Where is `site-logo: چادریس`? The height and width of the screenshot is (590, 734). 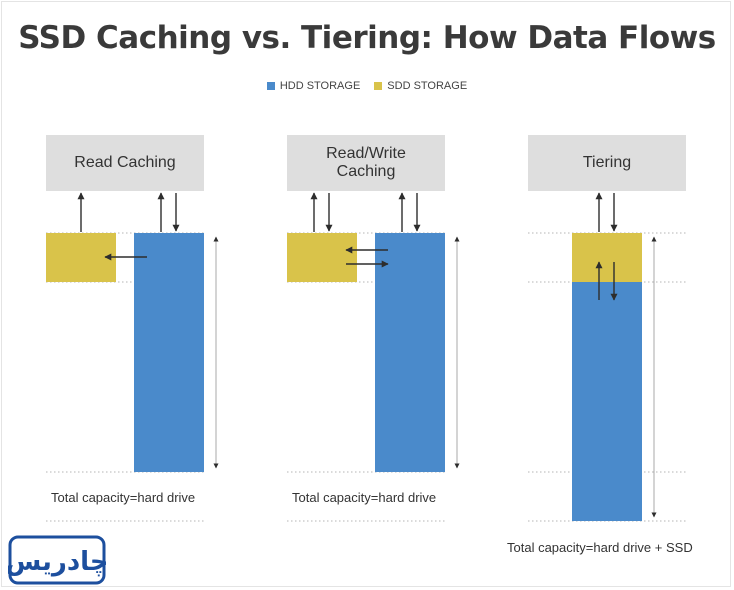
site-logo: چادریس is located at coordinates (57, 560).